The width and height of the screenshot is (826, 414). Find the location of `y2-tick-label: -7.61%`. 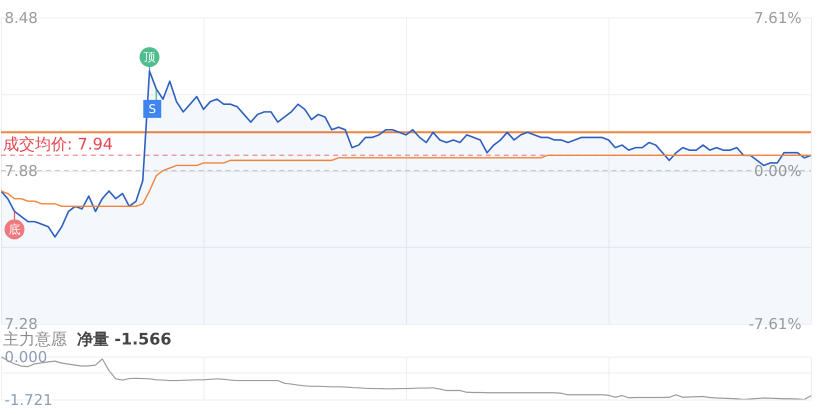

y2-tick-label: -7.61% is located at coordinates (775, 324).